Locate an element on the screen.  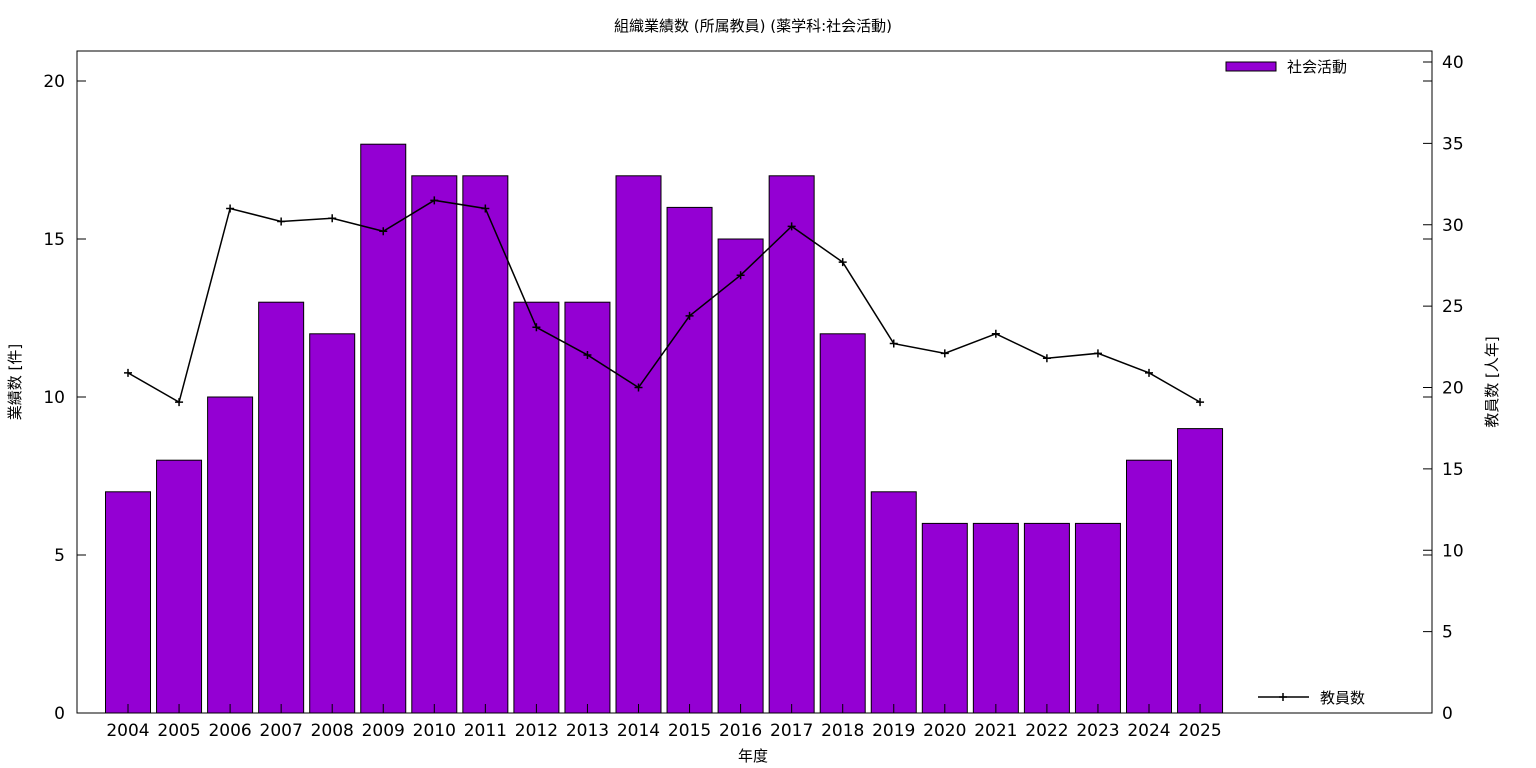
bar-2011 is located at coordinates (485, 444).